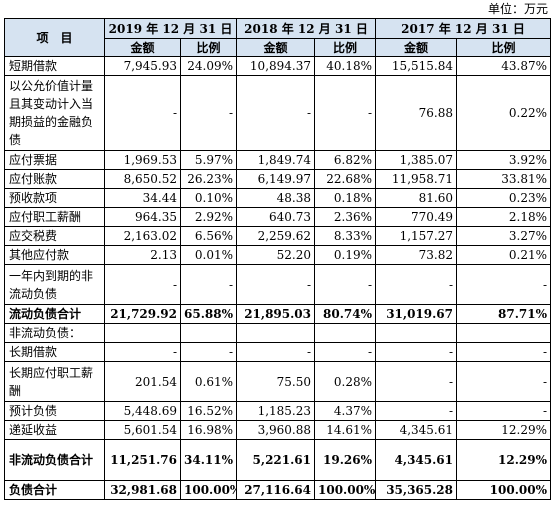 The width and height of the screenshot is (554, 526). What do you see at coordinates (54, 381) in the screenshot?
I see `row-label: 长期应付职工薪酬` at bounding box center [54, 381].